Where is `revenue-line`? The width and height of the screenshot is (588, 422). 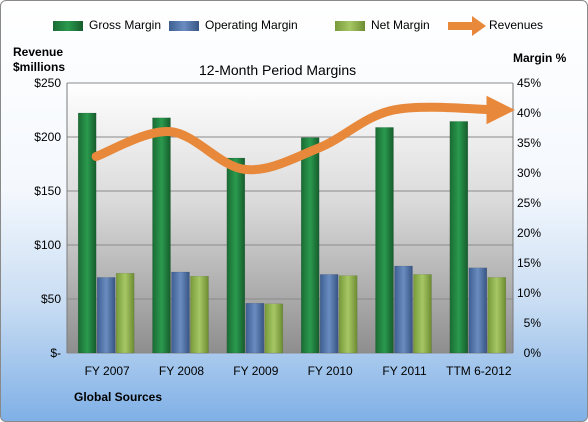
revenue-line is located at coordinates (303, 135).